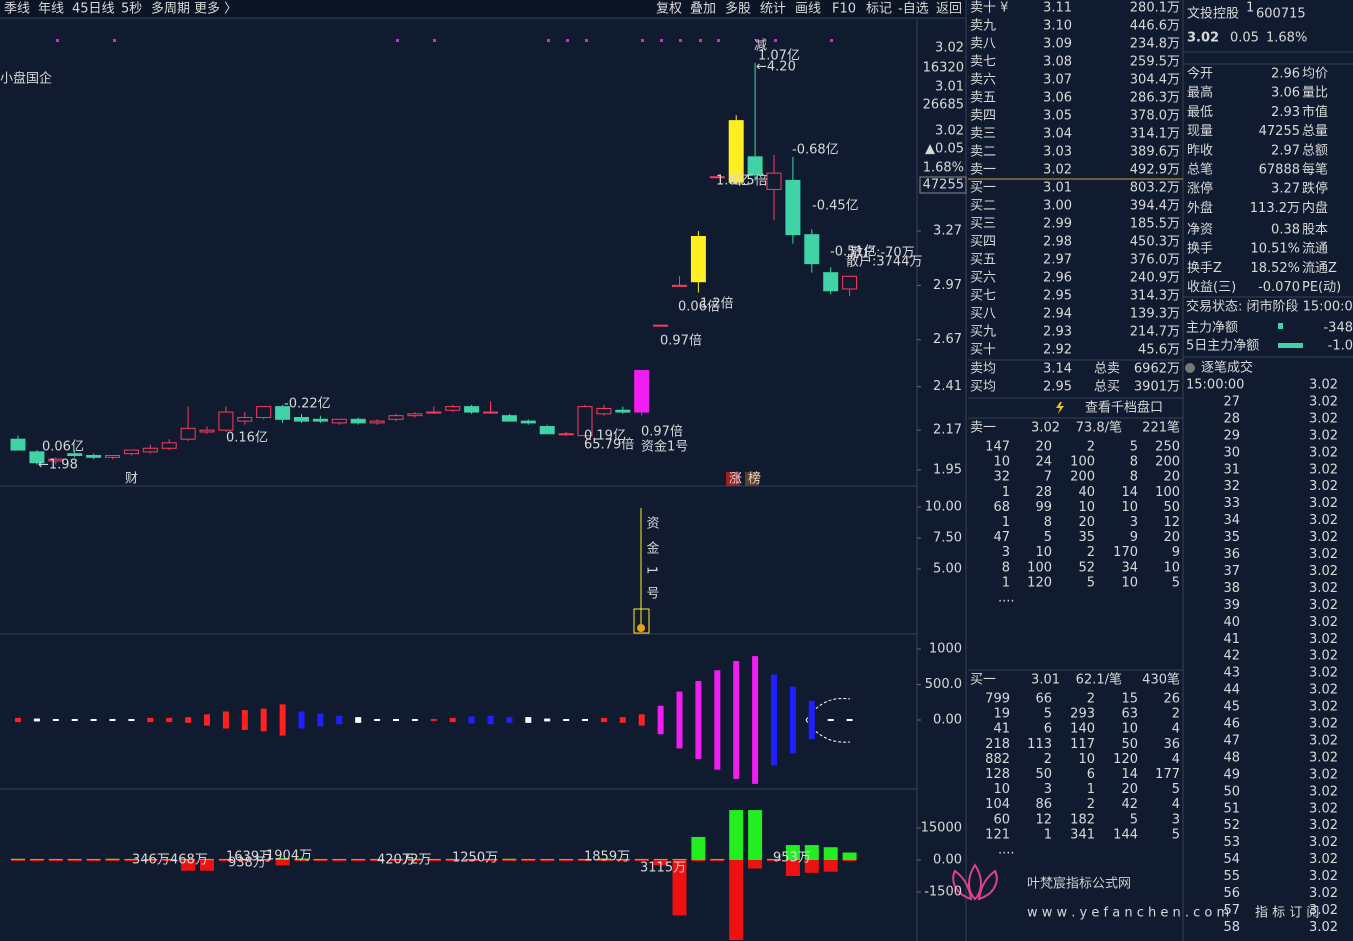 This screenshot has height=941, width=1353. Describe the element at coordinates (943, 168) in the screenshot. I see `crosshair-label: 1.68%` at that location.